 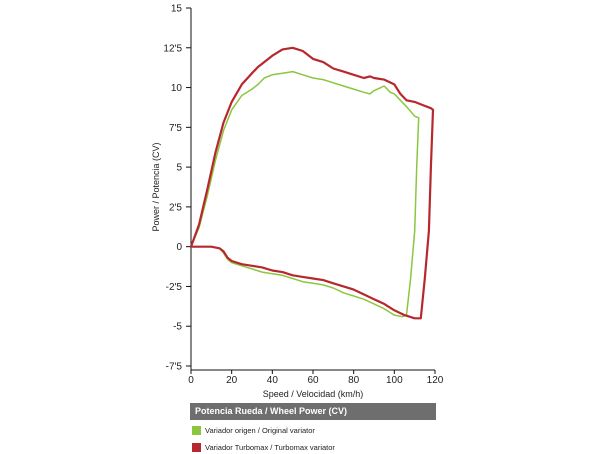 What do you see at coordinates (177, 88) in the screenshot?
I see `y-tick-label: 10` at bounding box center [177, 88].